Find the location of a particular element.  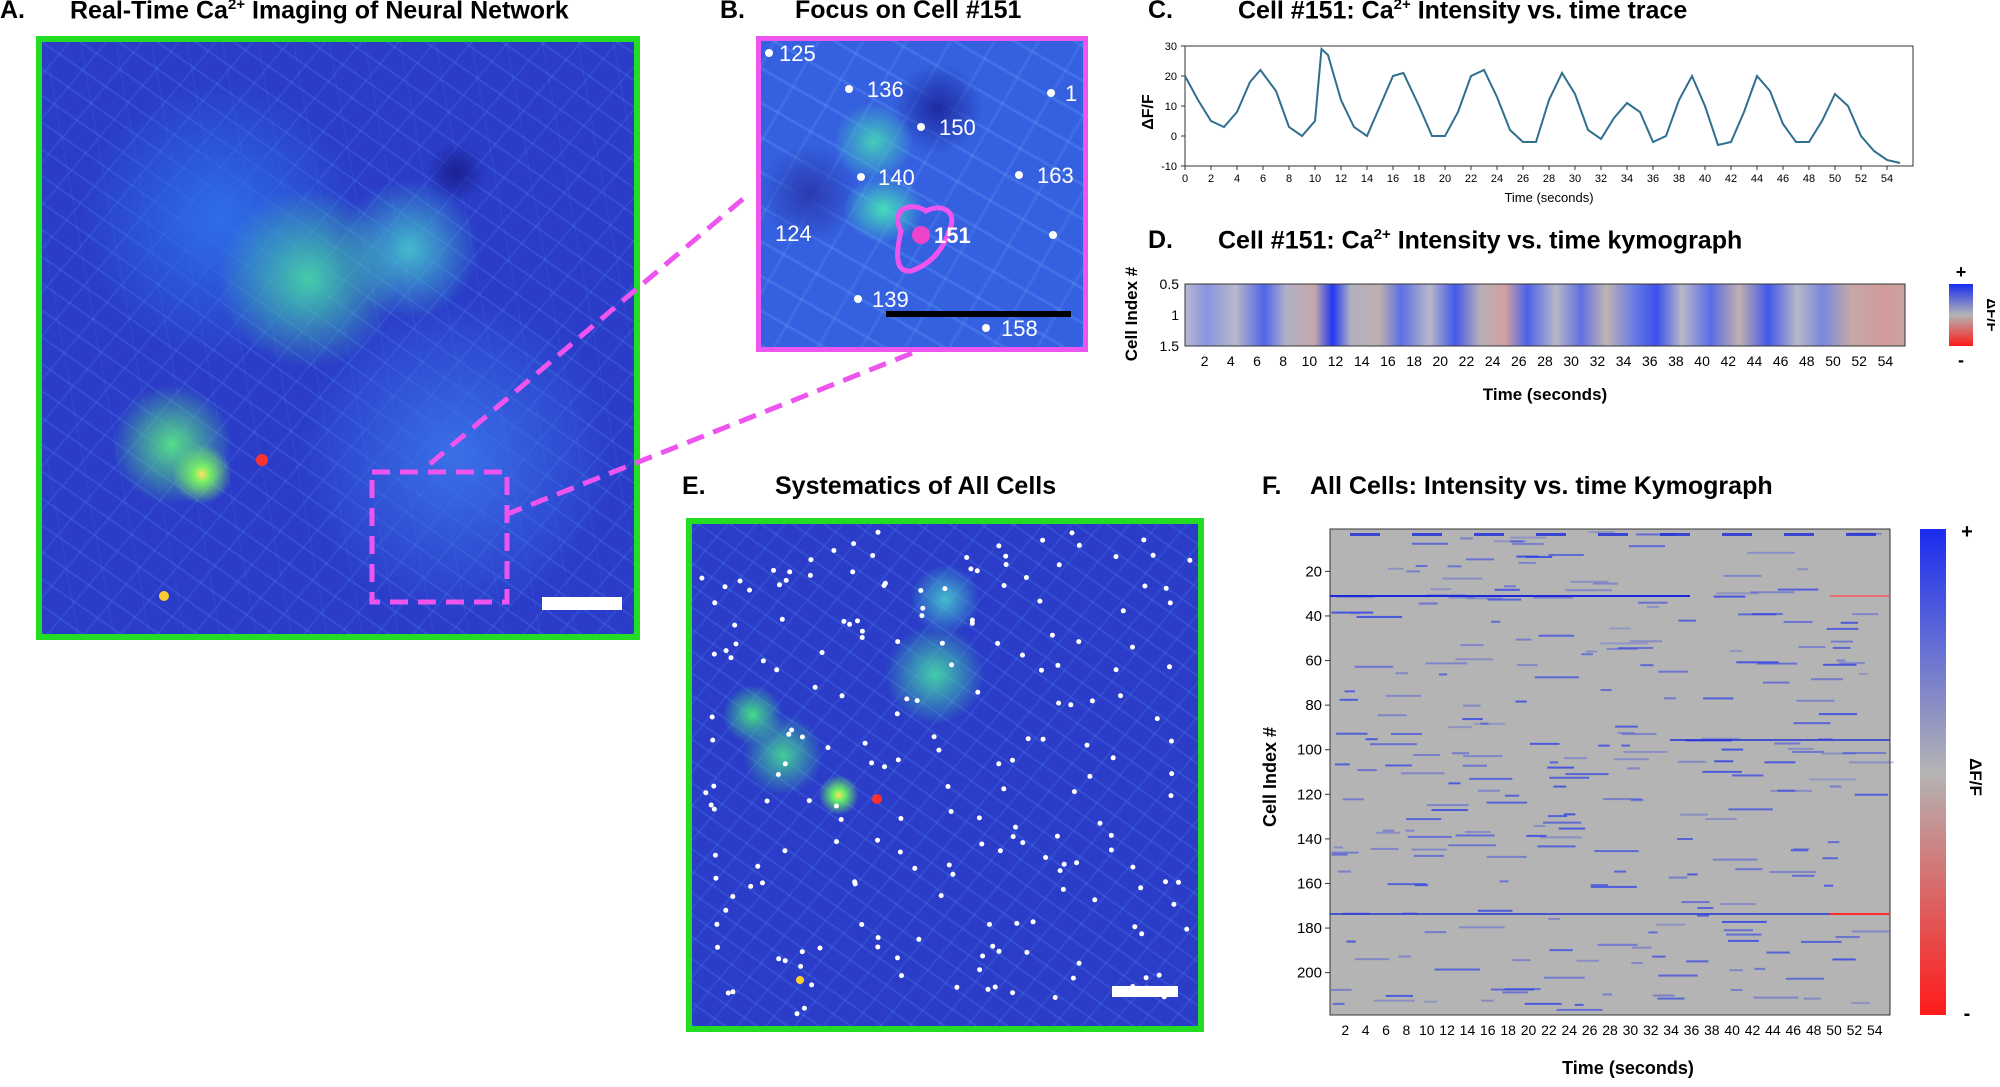

kymo-d-xtick-label: 16 is located at coordinates (1388, 361).